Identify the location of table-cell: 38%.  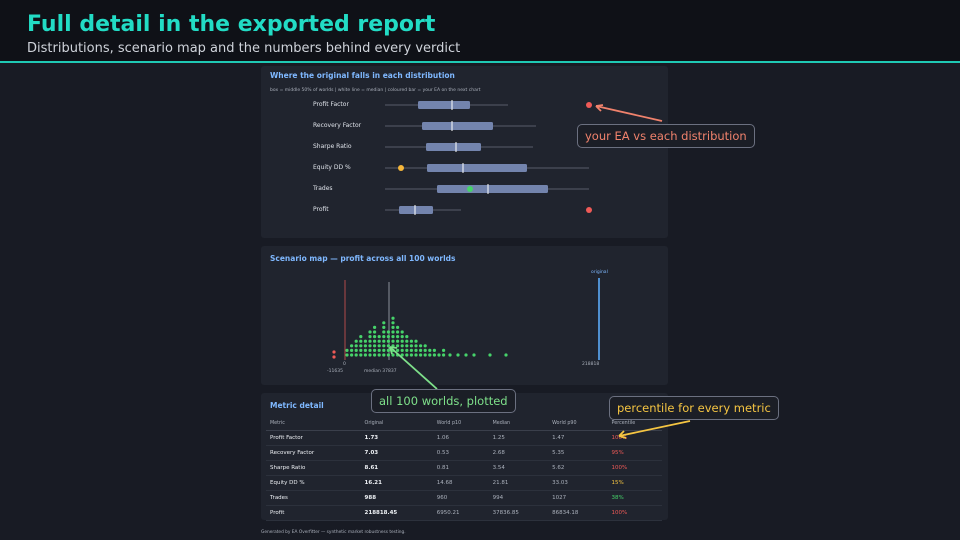
(634, 498).